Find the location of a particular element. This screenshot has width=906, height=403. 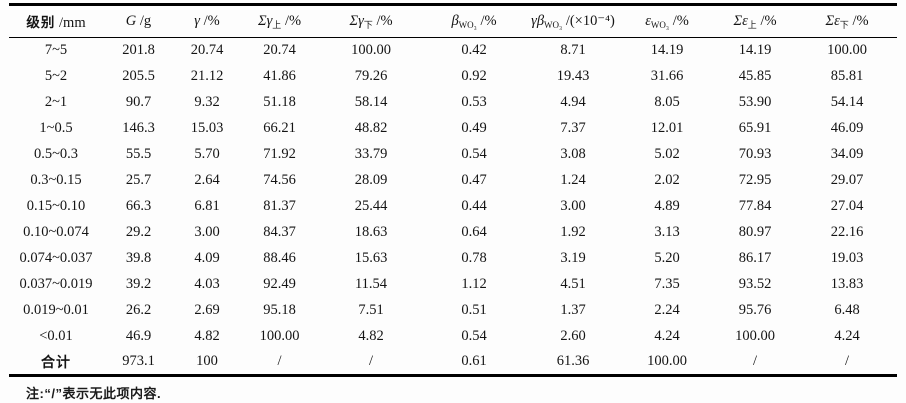

column-symbol: ε is located at coordinates (648, 21).